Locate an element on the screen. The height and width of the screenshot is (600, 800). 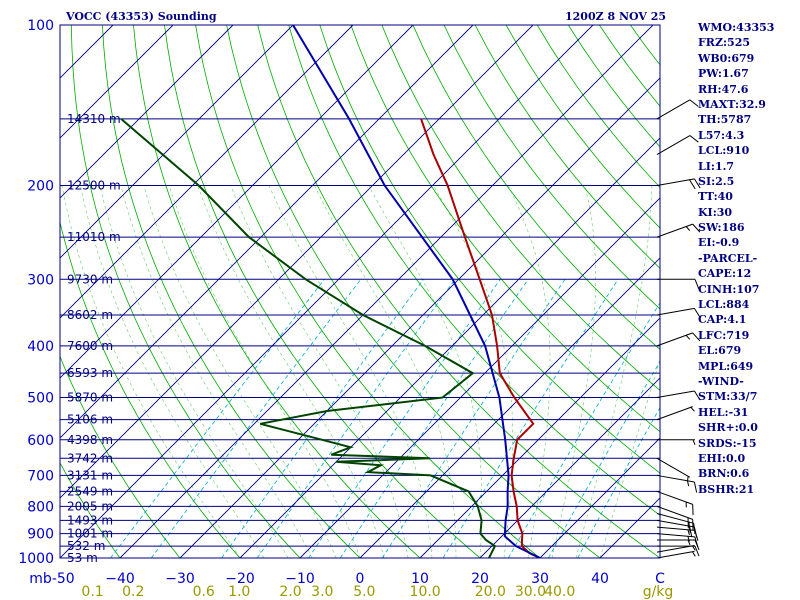
mixing-ratio-unit-label: g/kg is located at coordinates (658, 592).